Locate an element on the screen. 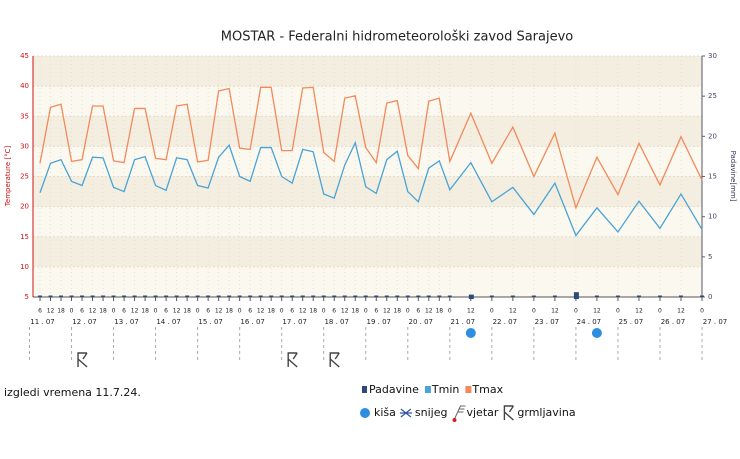  y-tick-label: 15 is located at coordinates (24, 237).